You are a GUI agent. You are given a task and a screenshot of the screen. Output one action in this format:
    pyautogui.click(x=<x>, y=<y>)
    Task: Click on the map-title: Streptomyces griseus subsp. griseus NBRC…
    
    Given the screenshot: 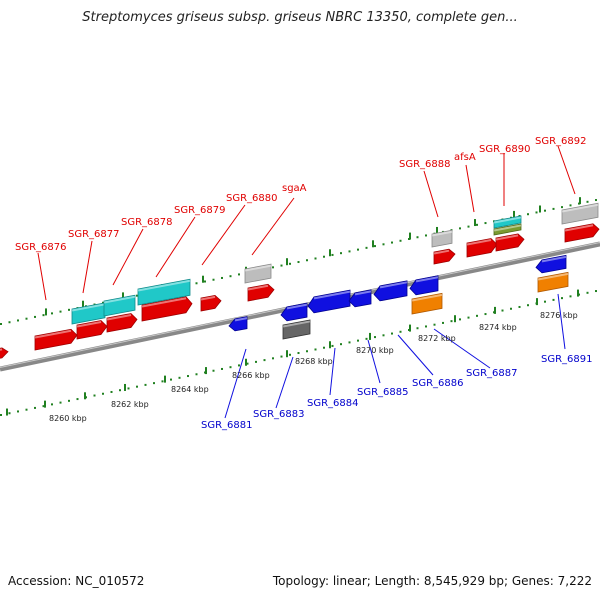 What is the action you would take?
    pyautogui.click(x=300, y=17)
    